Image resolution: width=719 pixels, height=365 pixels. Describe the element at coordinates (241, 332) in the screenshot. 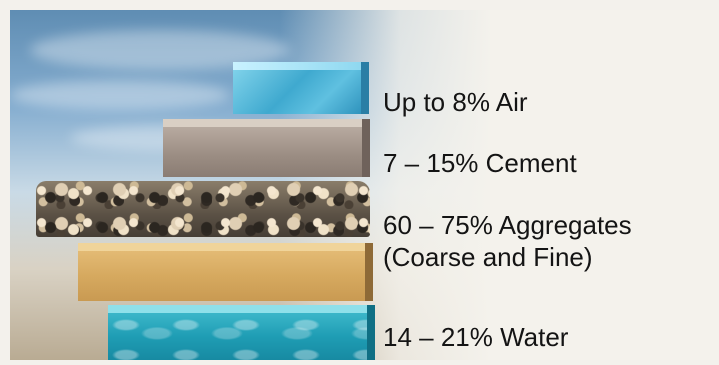

I see `water-block` at that location.